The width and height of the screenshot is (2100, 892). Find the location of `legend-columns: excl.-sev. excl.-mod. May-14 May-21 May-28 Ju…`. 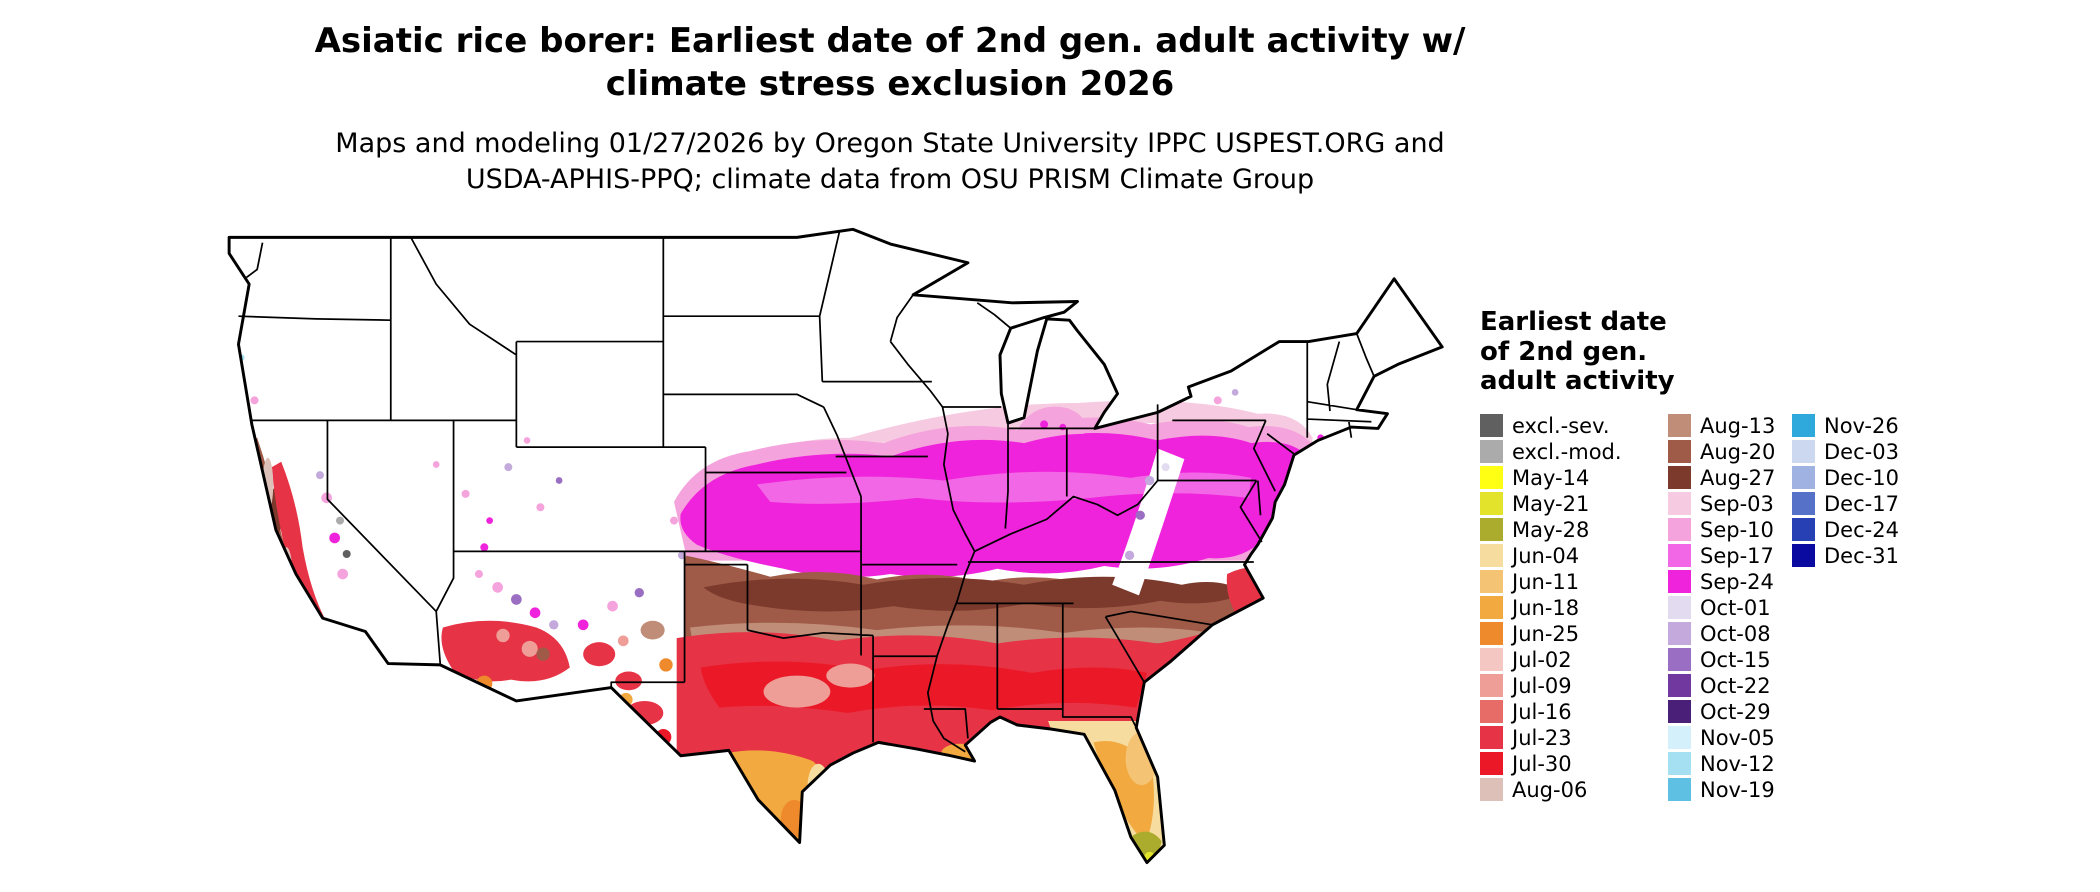

legend-columns: excl.-sev. excl.-mod. May-14 May-21 May-28 Ju… is located at coordinates (1760, 613).